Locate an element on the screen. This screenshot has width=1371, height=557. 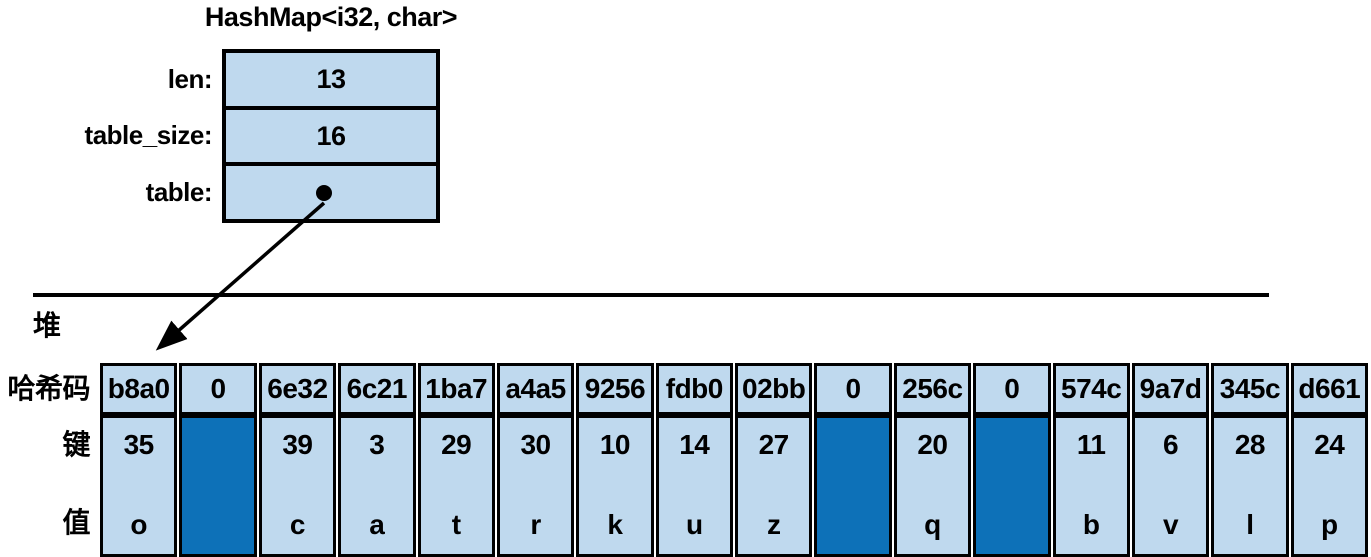
bucket-hash-cell: fdb0 is located at coordinates (694, 389).